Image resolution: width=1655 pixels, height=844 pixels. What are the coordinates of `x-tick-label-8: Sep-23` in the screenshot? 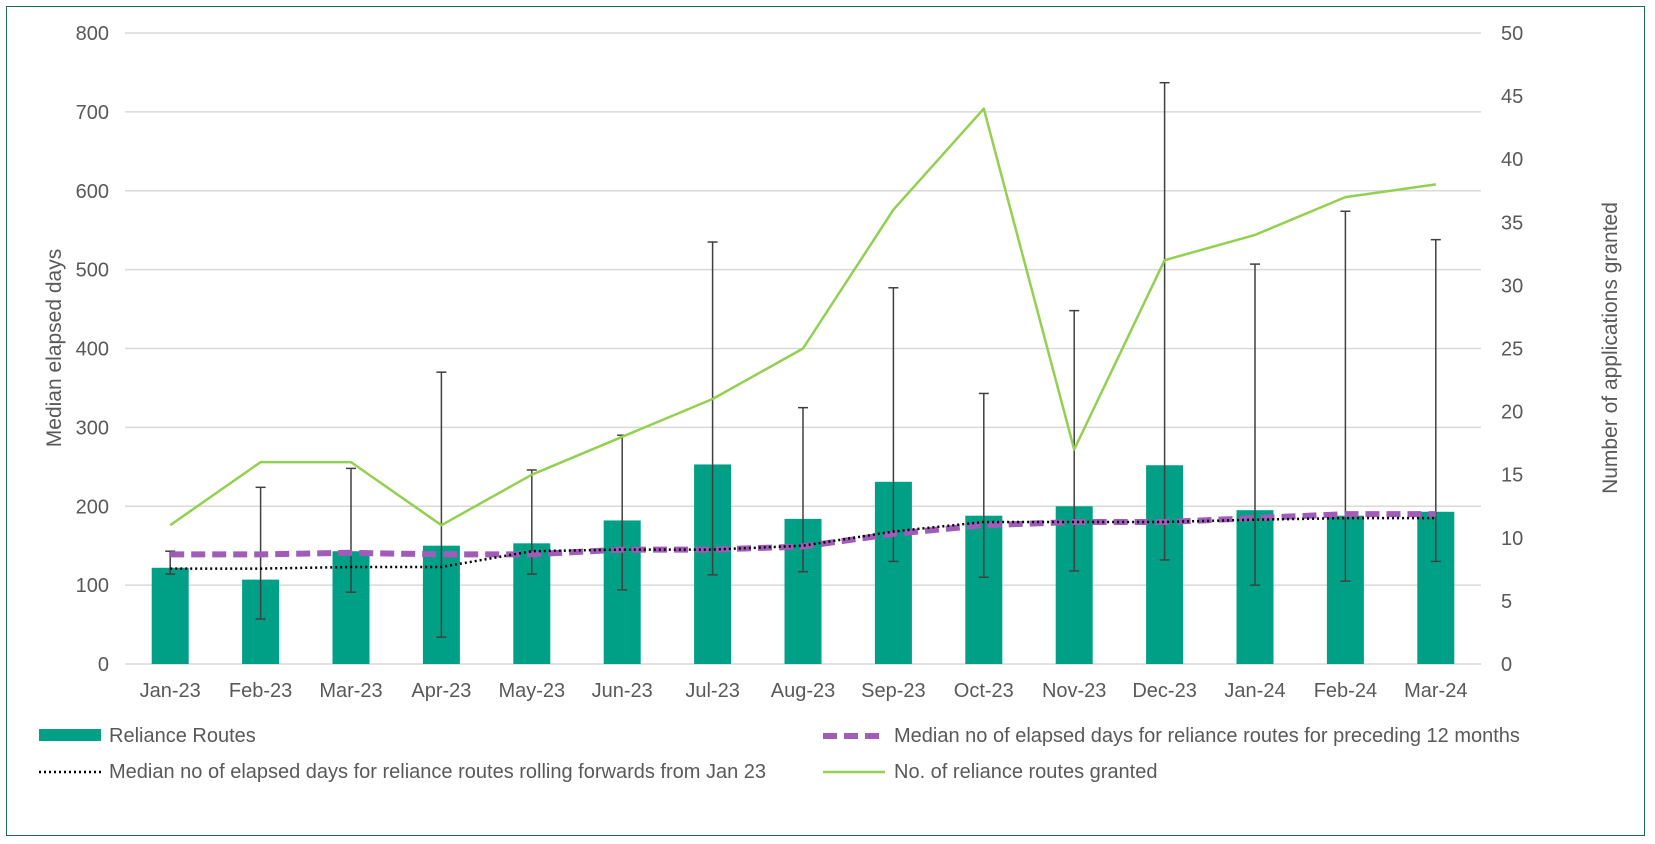 It's located at (893, 691).